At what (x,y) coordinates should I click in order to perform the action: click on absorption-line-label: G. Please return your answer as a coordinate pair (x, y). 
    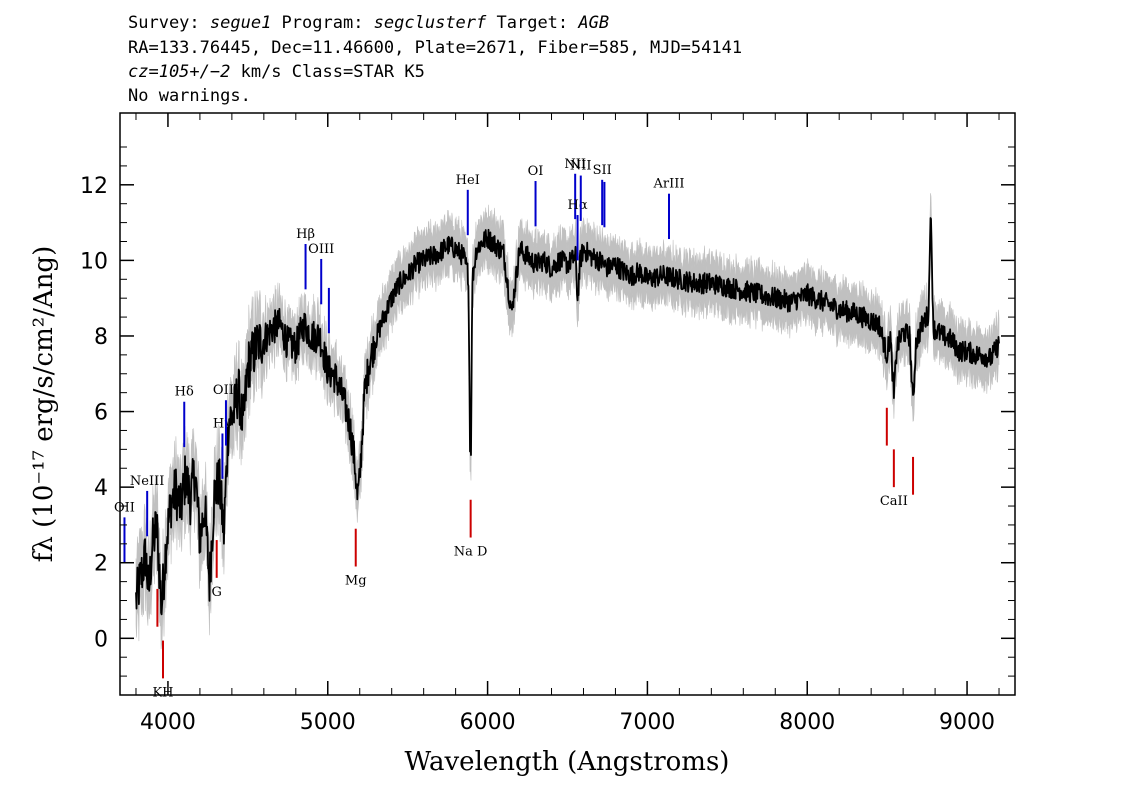
    Looking at the image, I should click on (216, 592).